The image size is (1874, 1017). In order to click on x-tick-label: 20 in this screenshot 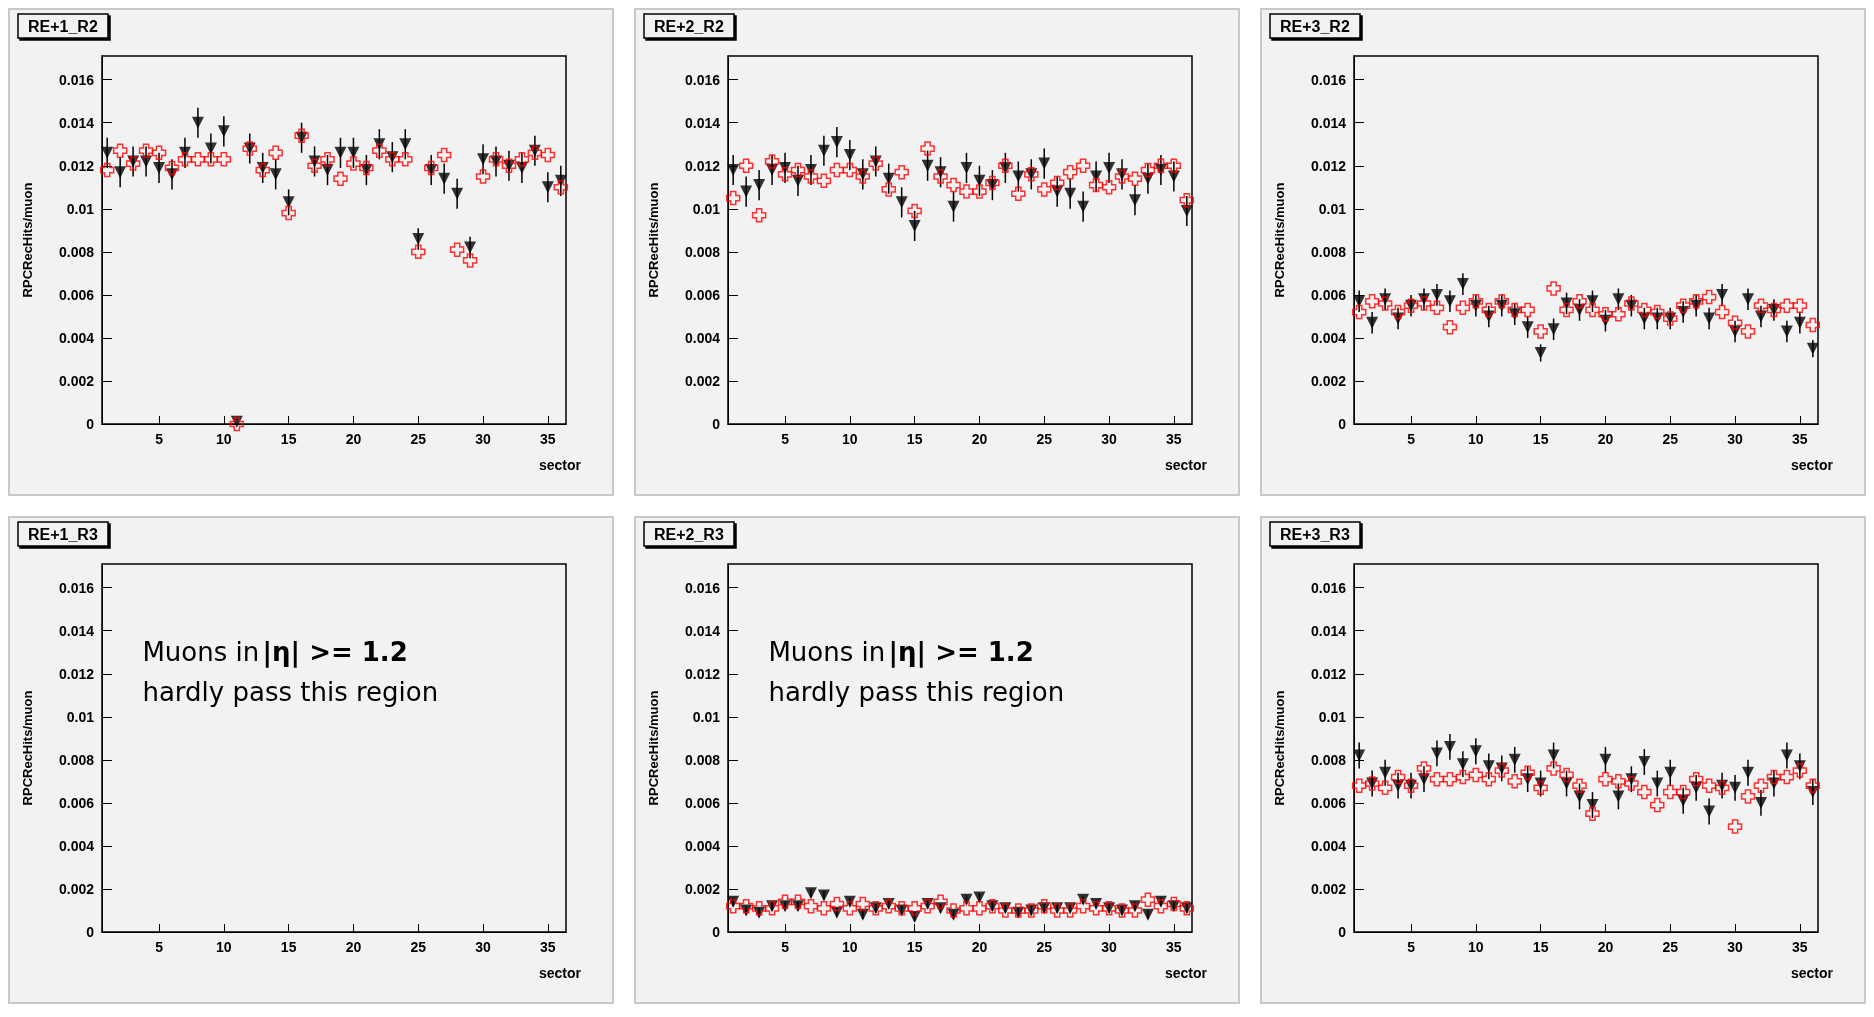, I will do `click(979, 947)`.